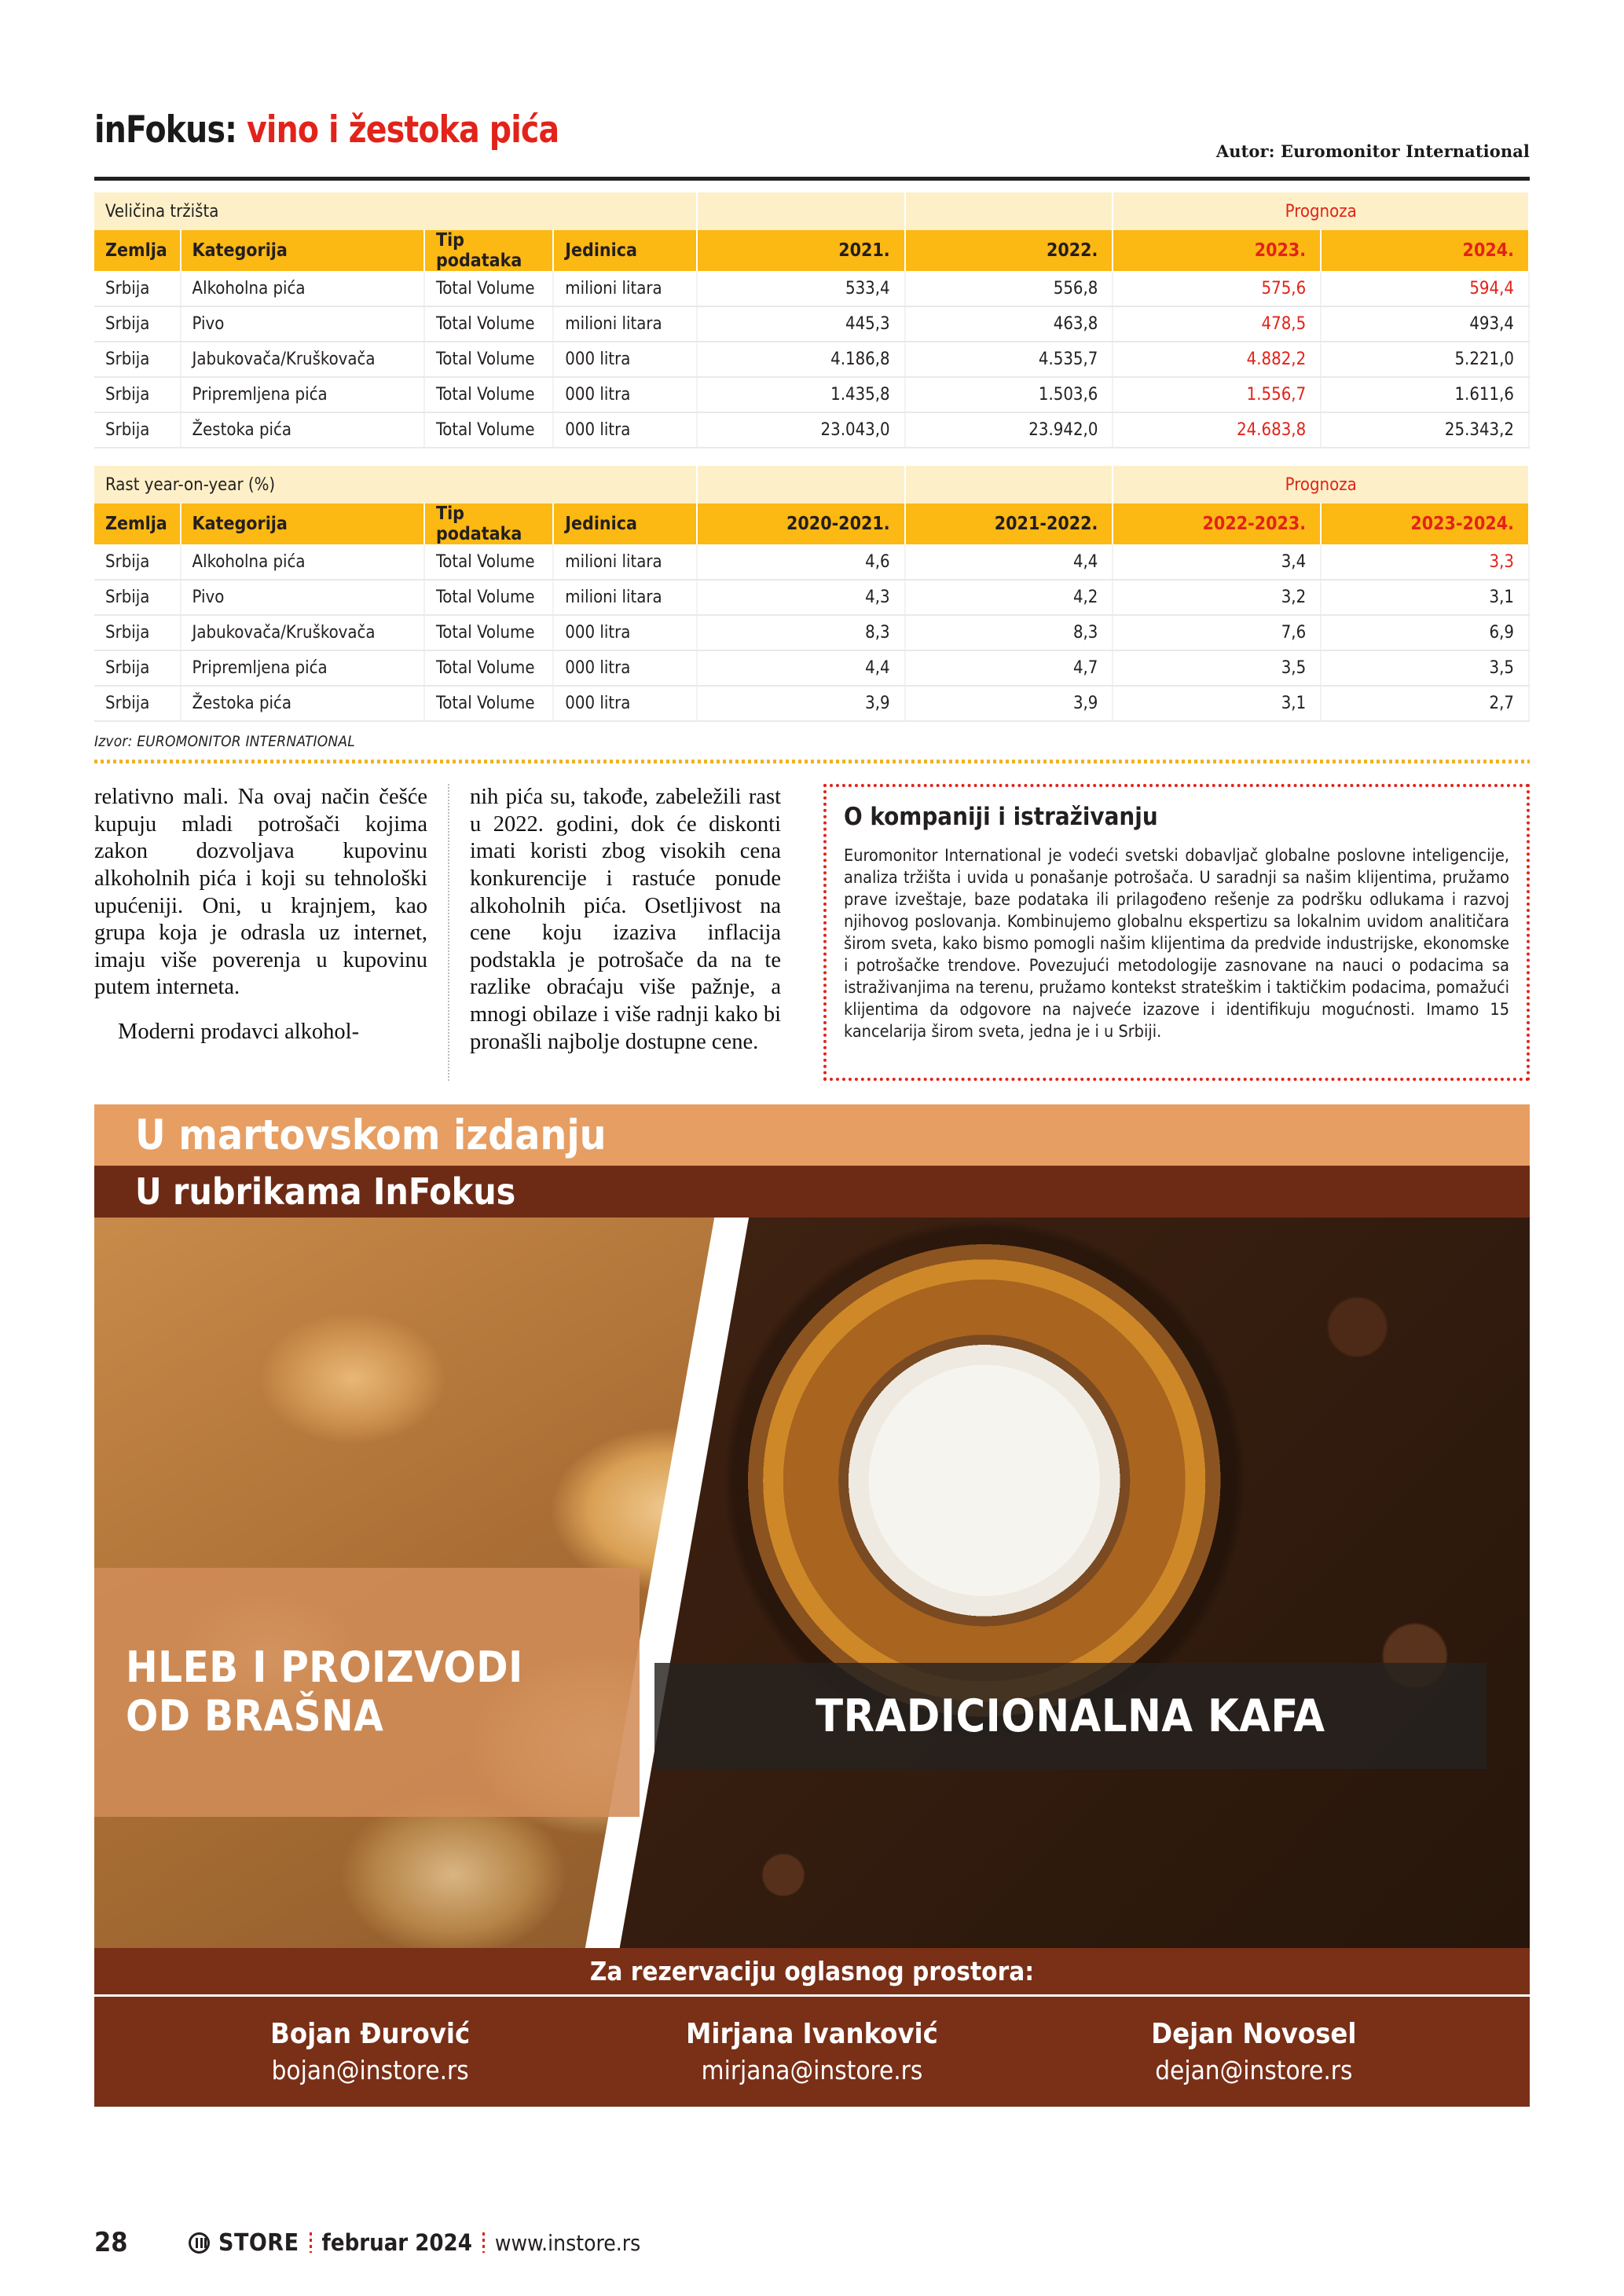 This screenshot has width=1624, height=2296. Describe the element at coordinates (302, 289) in the screenshot. I see `table-cell: Alkoholna pića` at that location.